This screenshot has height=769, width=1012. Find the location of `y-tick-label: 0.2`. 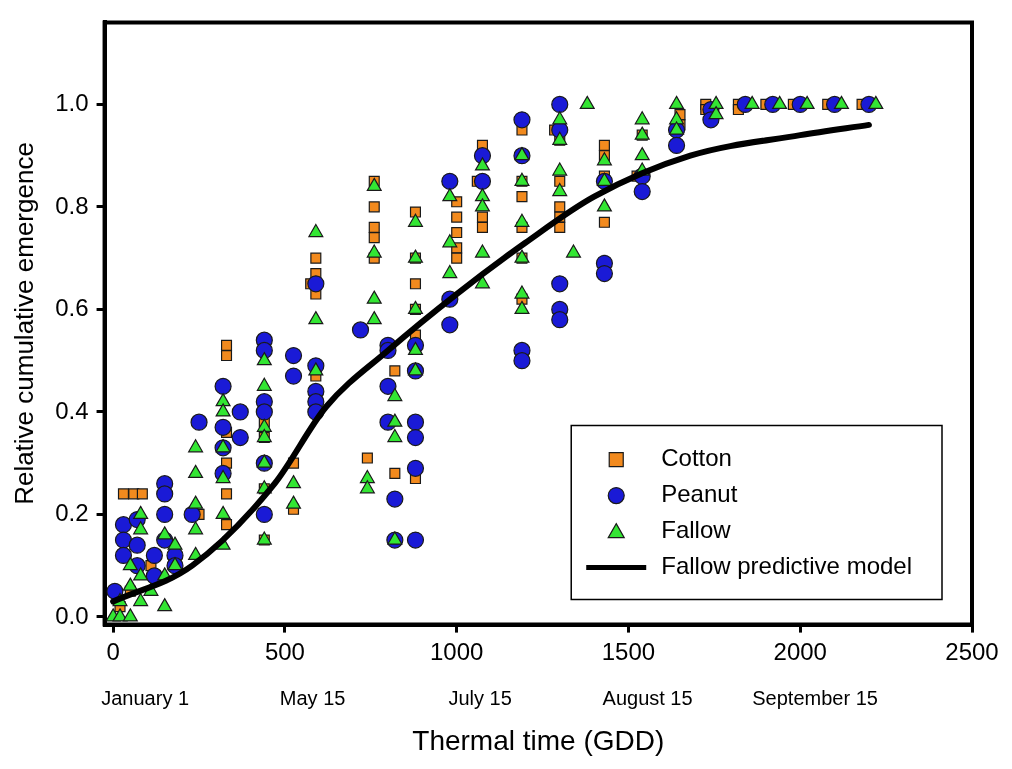

y-tick-label: 0.2 is located at coordinates (72, 513).